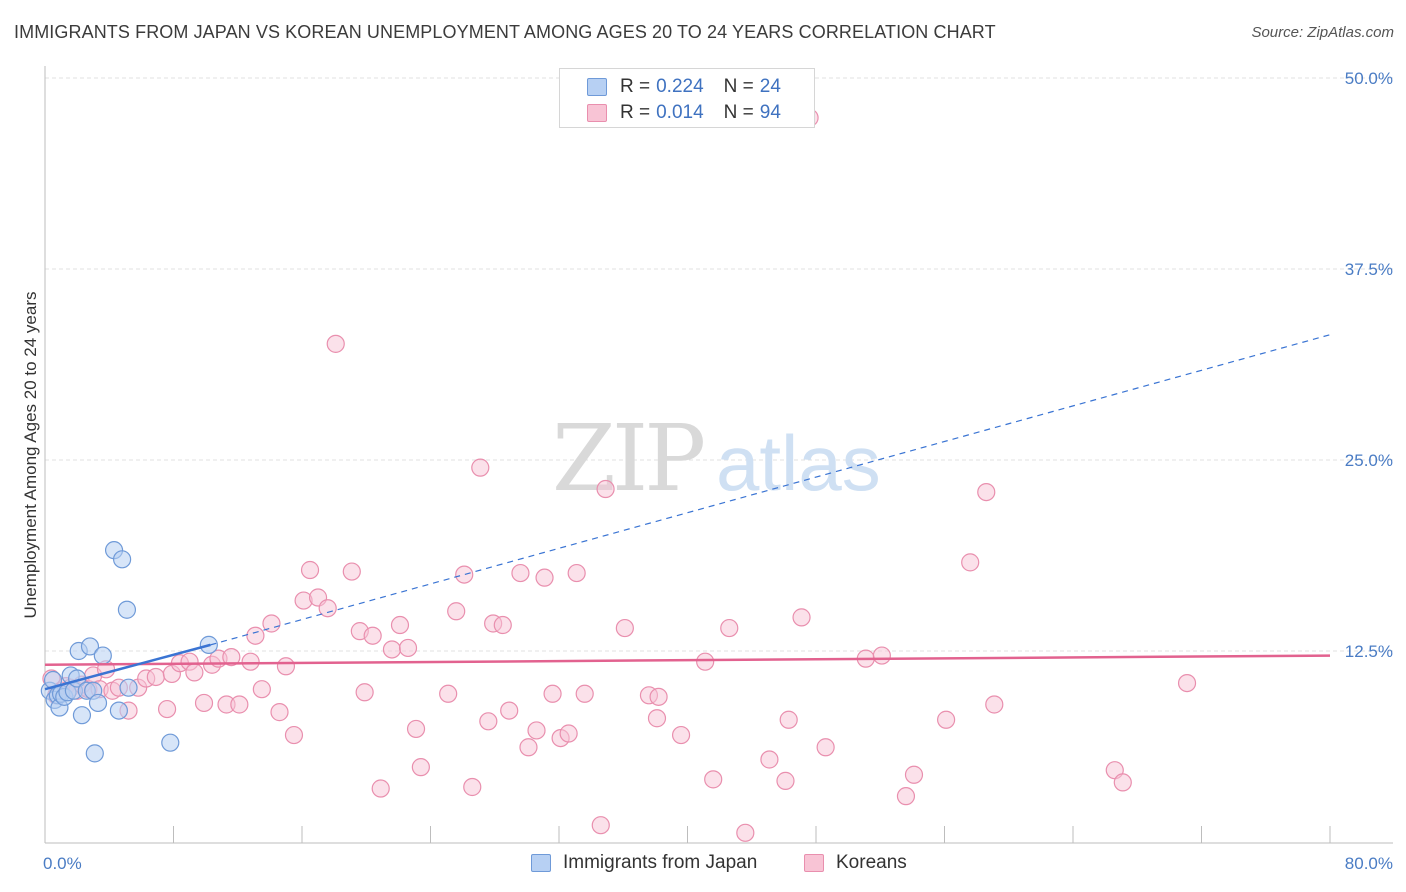 Image resolution: width=1406 pixels, height=892 pixels. I want to click on correlation-legend: R = 0.224 N = 24 R = 0.014 N = 94, so click(687, 98).